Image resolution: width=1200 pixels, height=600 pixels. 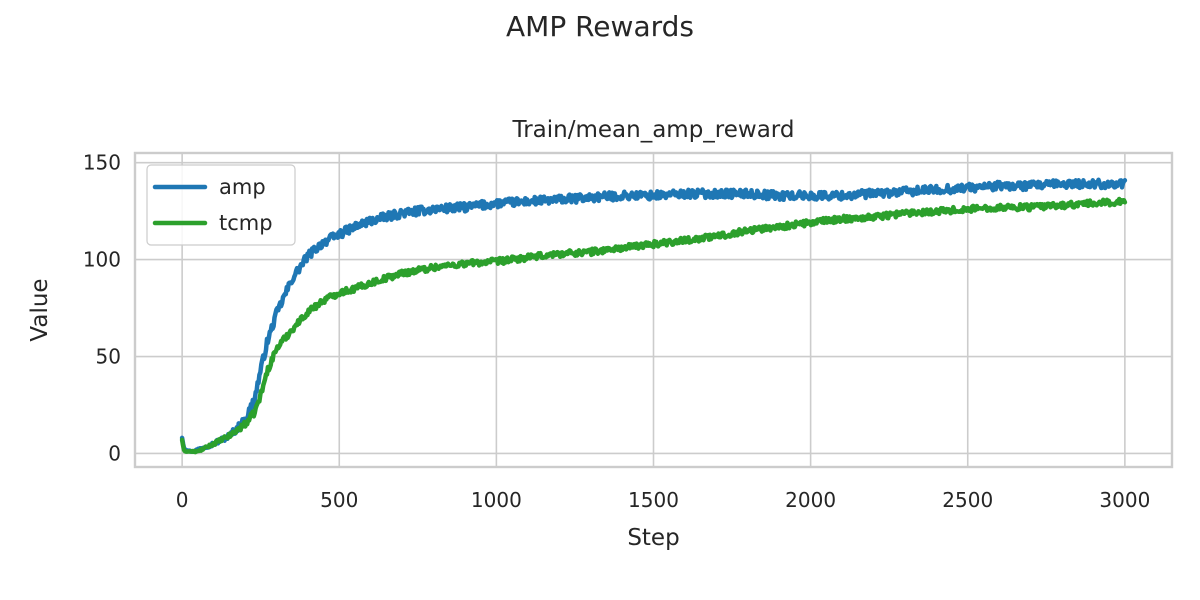 I want to click on legend-label-amp: amp, so click(x=242, y=187).